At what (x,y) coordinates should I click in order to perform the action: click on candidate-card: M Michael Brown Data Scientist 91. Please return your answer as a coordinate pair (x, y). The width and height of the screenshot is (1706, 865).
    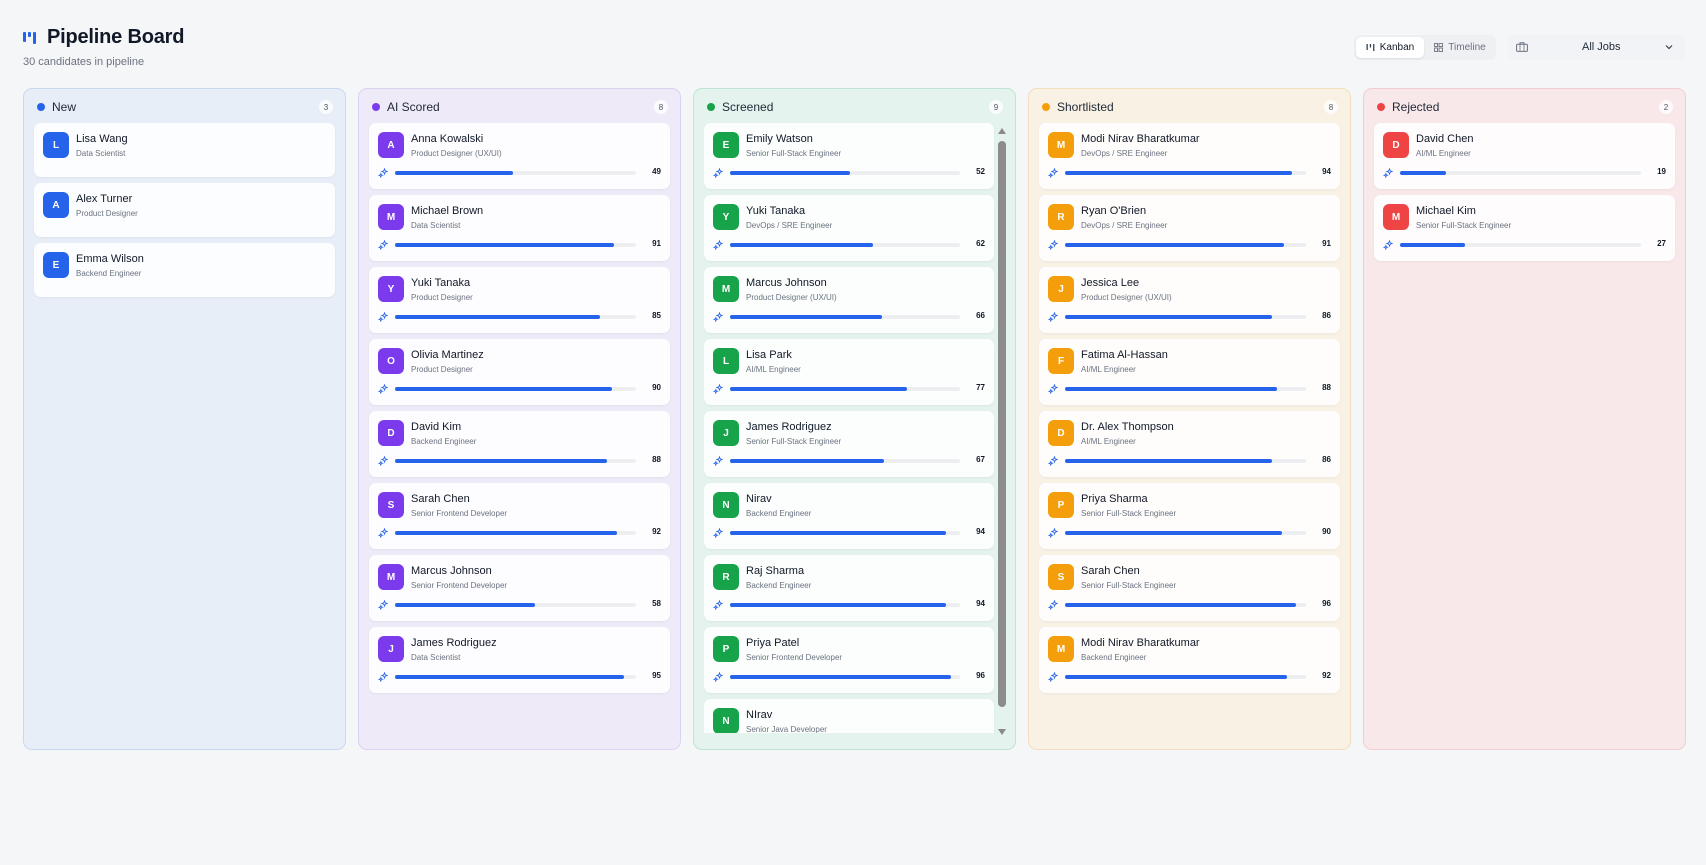
    Looking at the image, I should click on (519, 228).